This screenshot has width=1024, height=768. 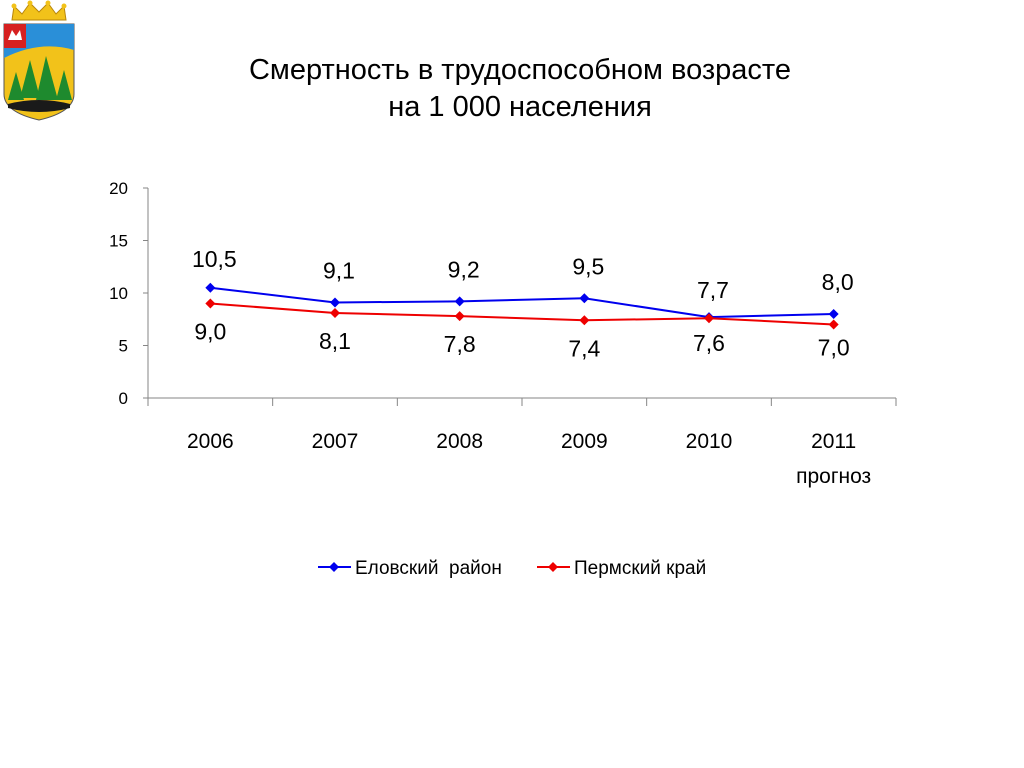 What do you see at coordinates (709, 441) in the screenshot?
I see `x-tick-label: 2010` at bounding box center [709, 441].